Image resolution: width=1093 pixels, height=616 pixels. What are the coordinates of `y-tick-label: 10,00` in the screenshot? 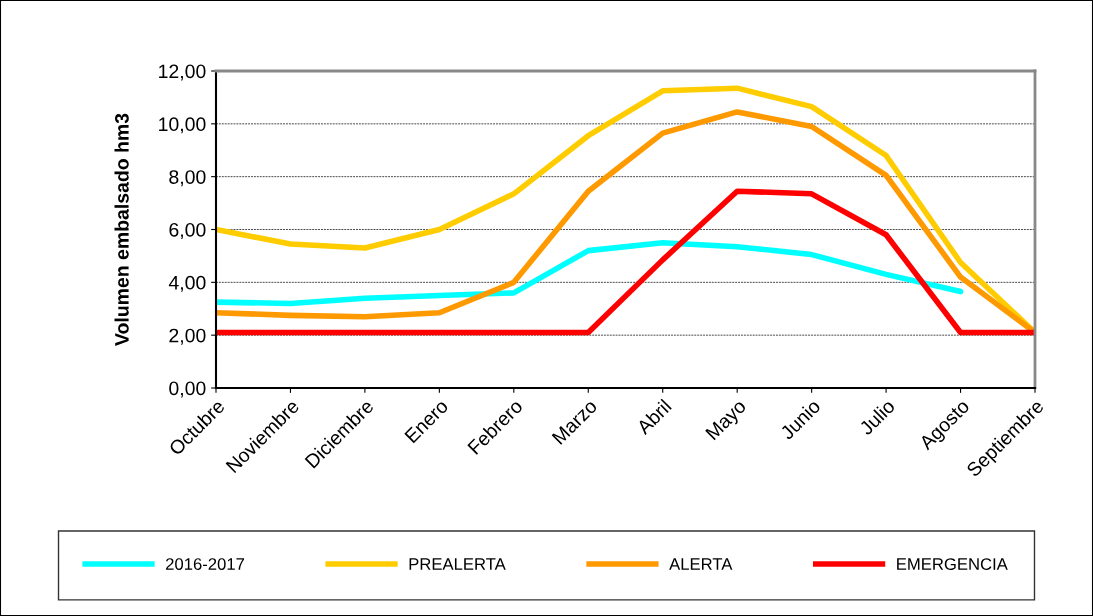 It's located at (182, 125).